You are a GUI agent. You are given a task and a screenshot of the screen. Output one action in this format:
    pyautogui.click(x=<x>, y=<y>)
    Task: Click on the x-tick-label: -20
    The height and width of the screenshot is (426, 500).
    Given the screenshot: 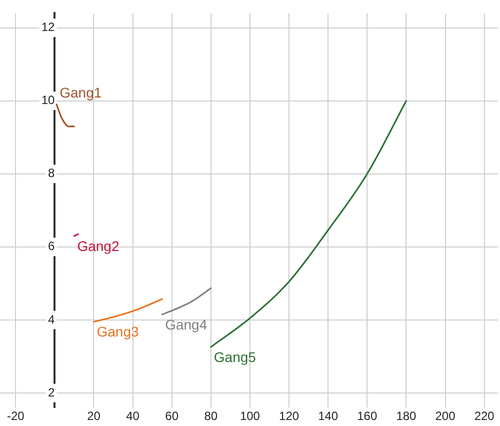 What is the action you would take?
    pyautogui.click(x=15, y=416)
    